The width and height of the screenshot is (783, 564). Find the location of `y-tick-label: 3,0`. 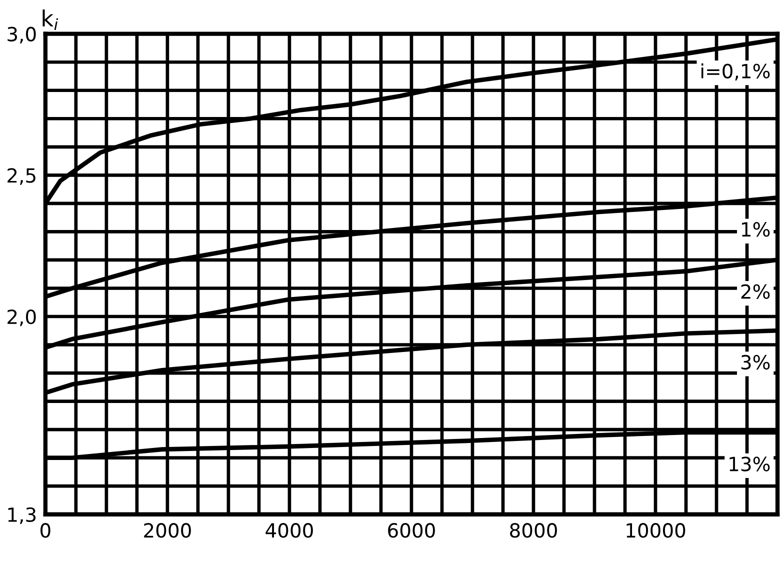

y-tick-label: 3,0 is located at coordinates (22, 35).